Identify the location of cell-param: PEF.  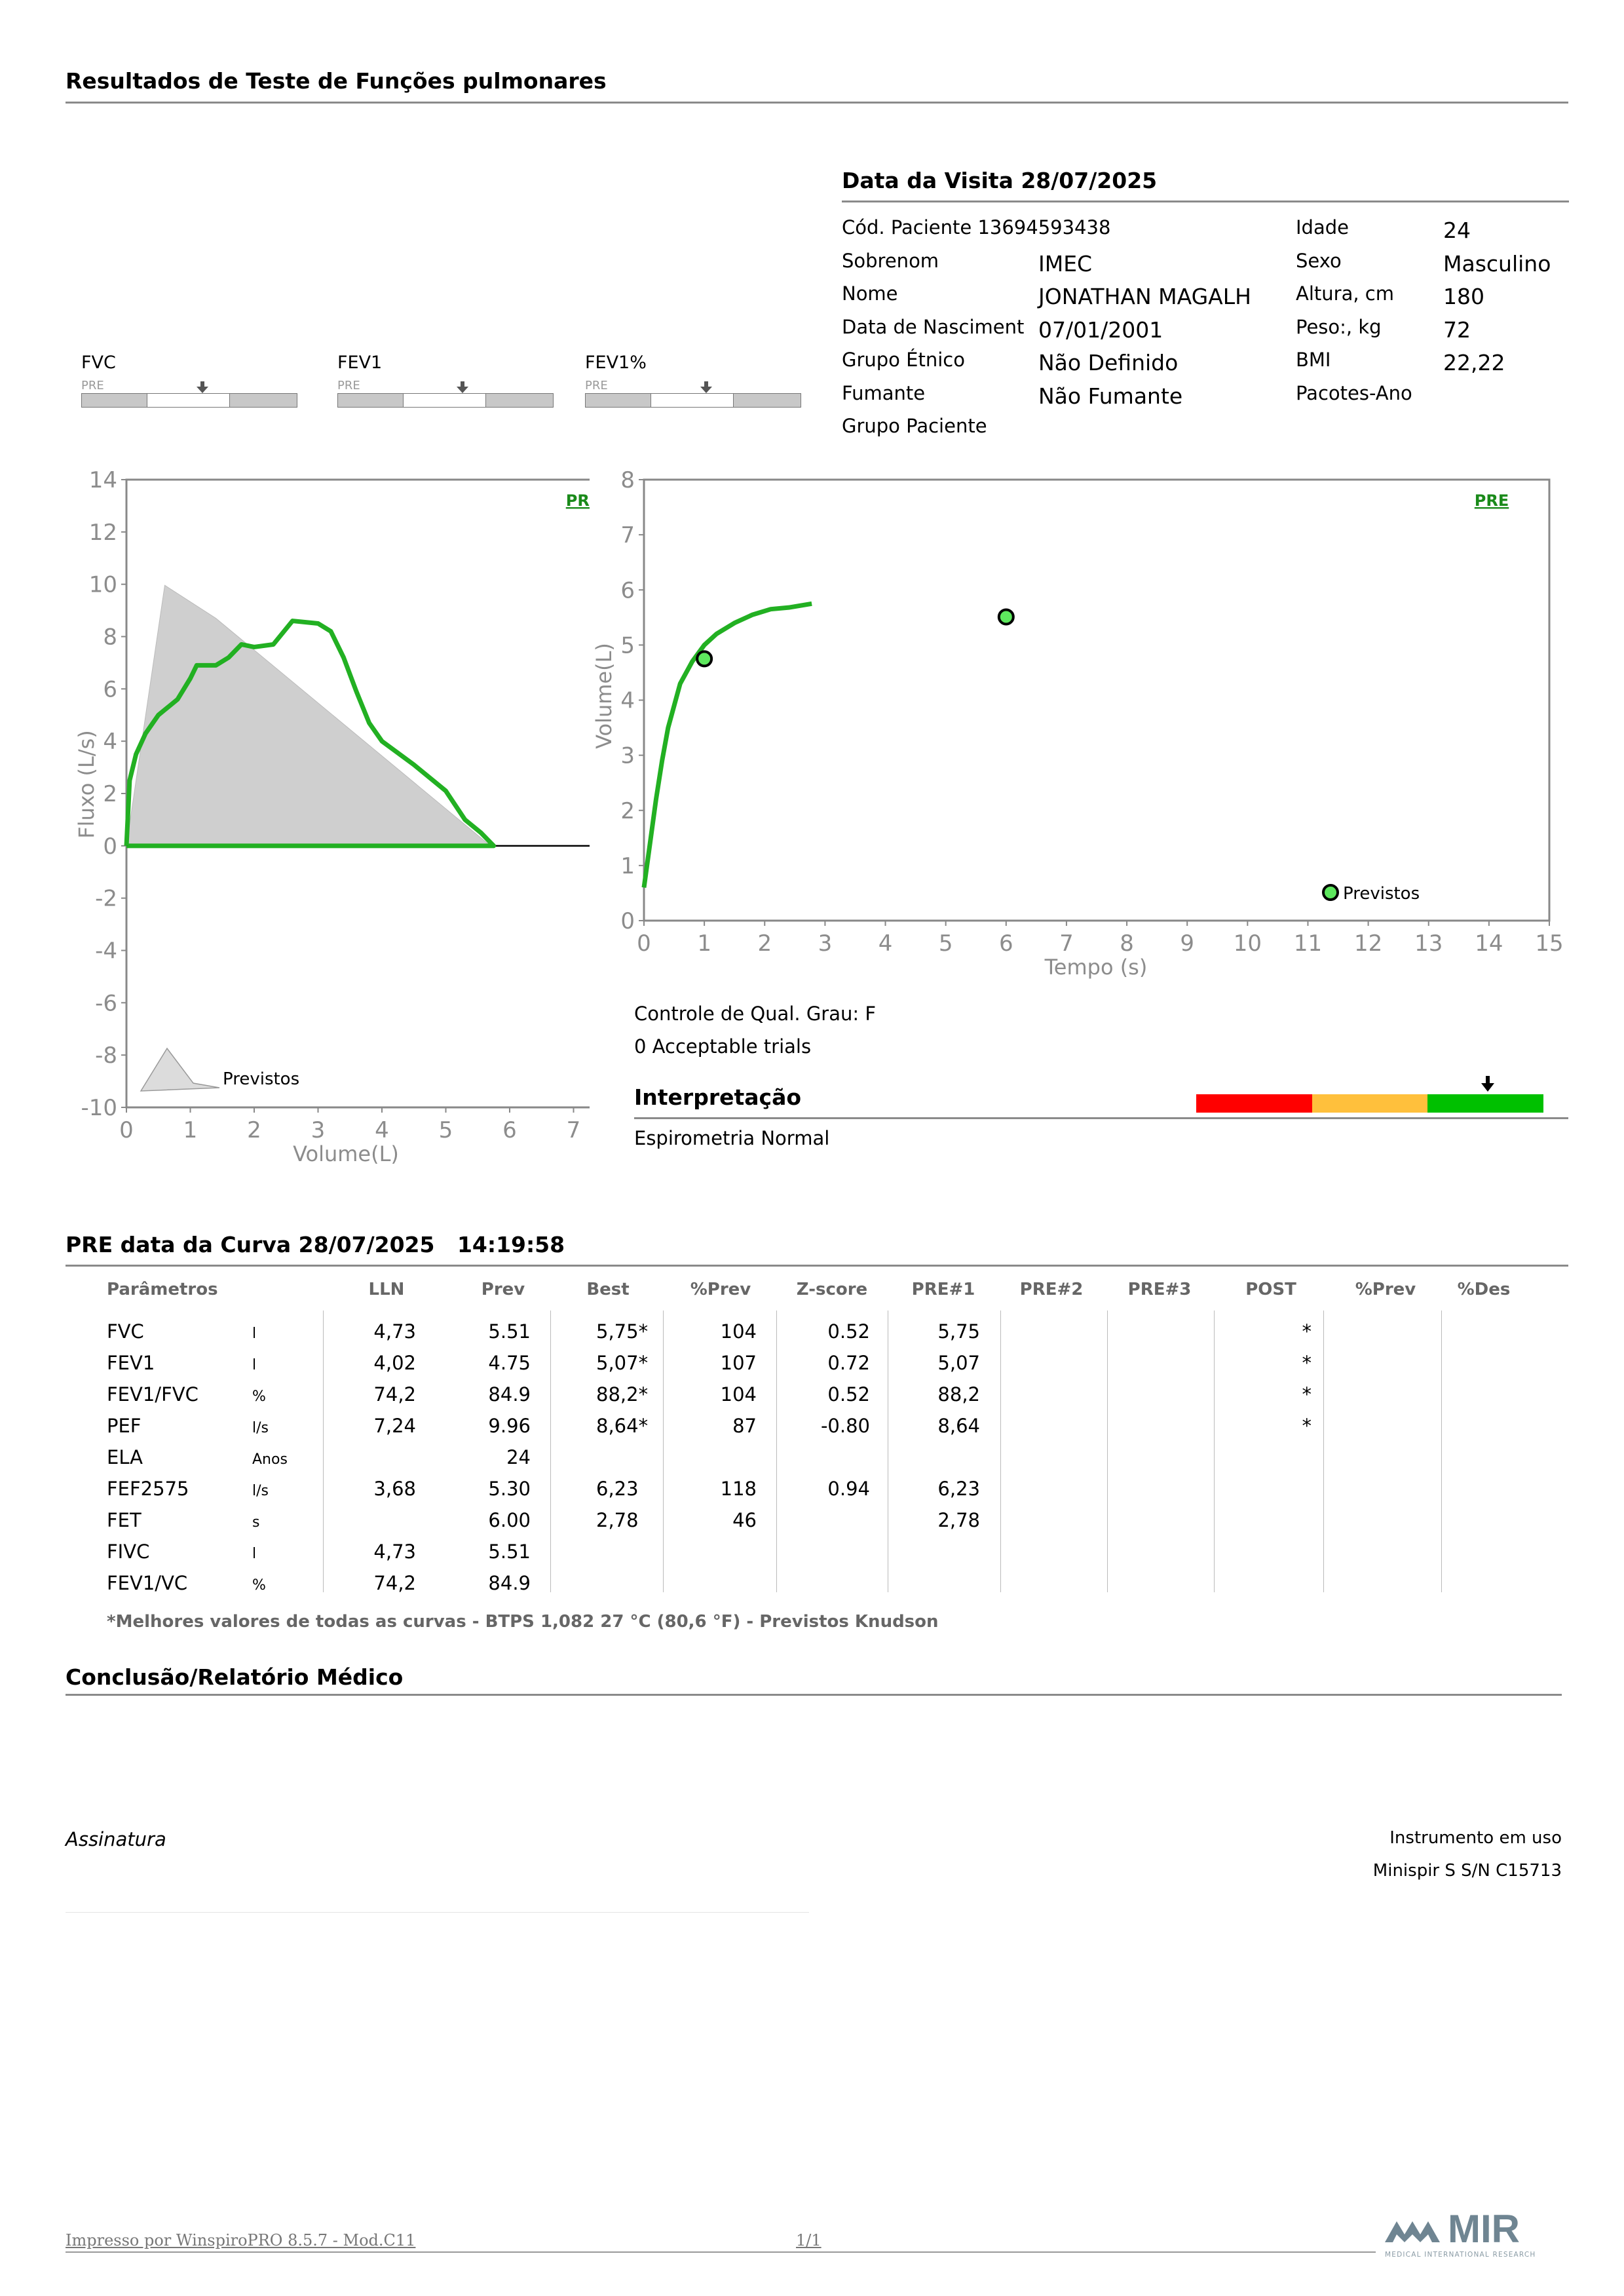
(124, 1426).